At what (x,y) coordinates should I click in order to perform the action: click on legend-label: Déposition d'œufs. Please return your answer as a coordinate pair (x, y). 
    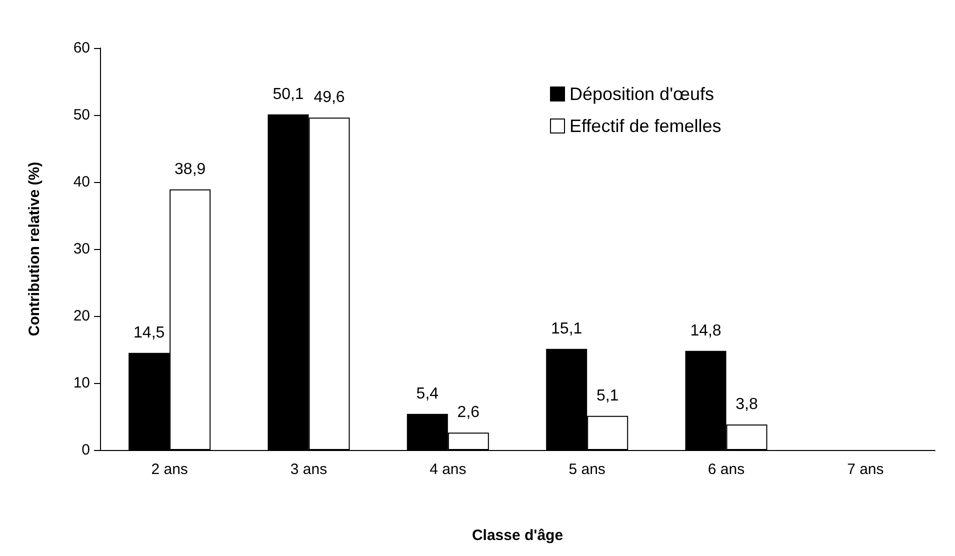
    Looking at the image, I should click on (642, 94).